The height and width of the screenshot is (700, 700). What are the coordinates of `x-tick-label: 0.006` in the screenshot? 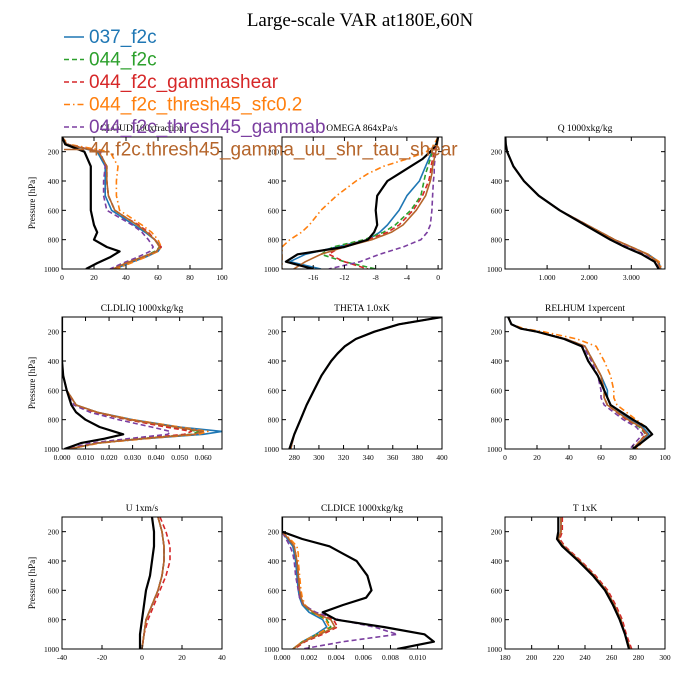 It's located at (363, 657).